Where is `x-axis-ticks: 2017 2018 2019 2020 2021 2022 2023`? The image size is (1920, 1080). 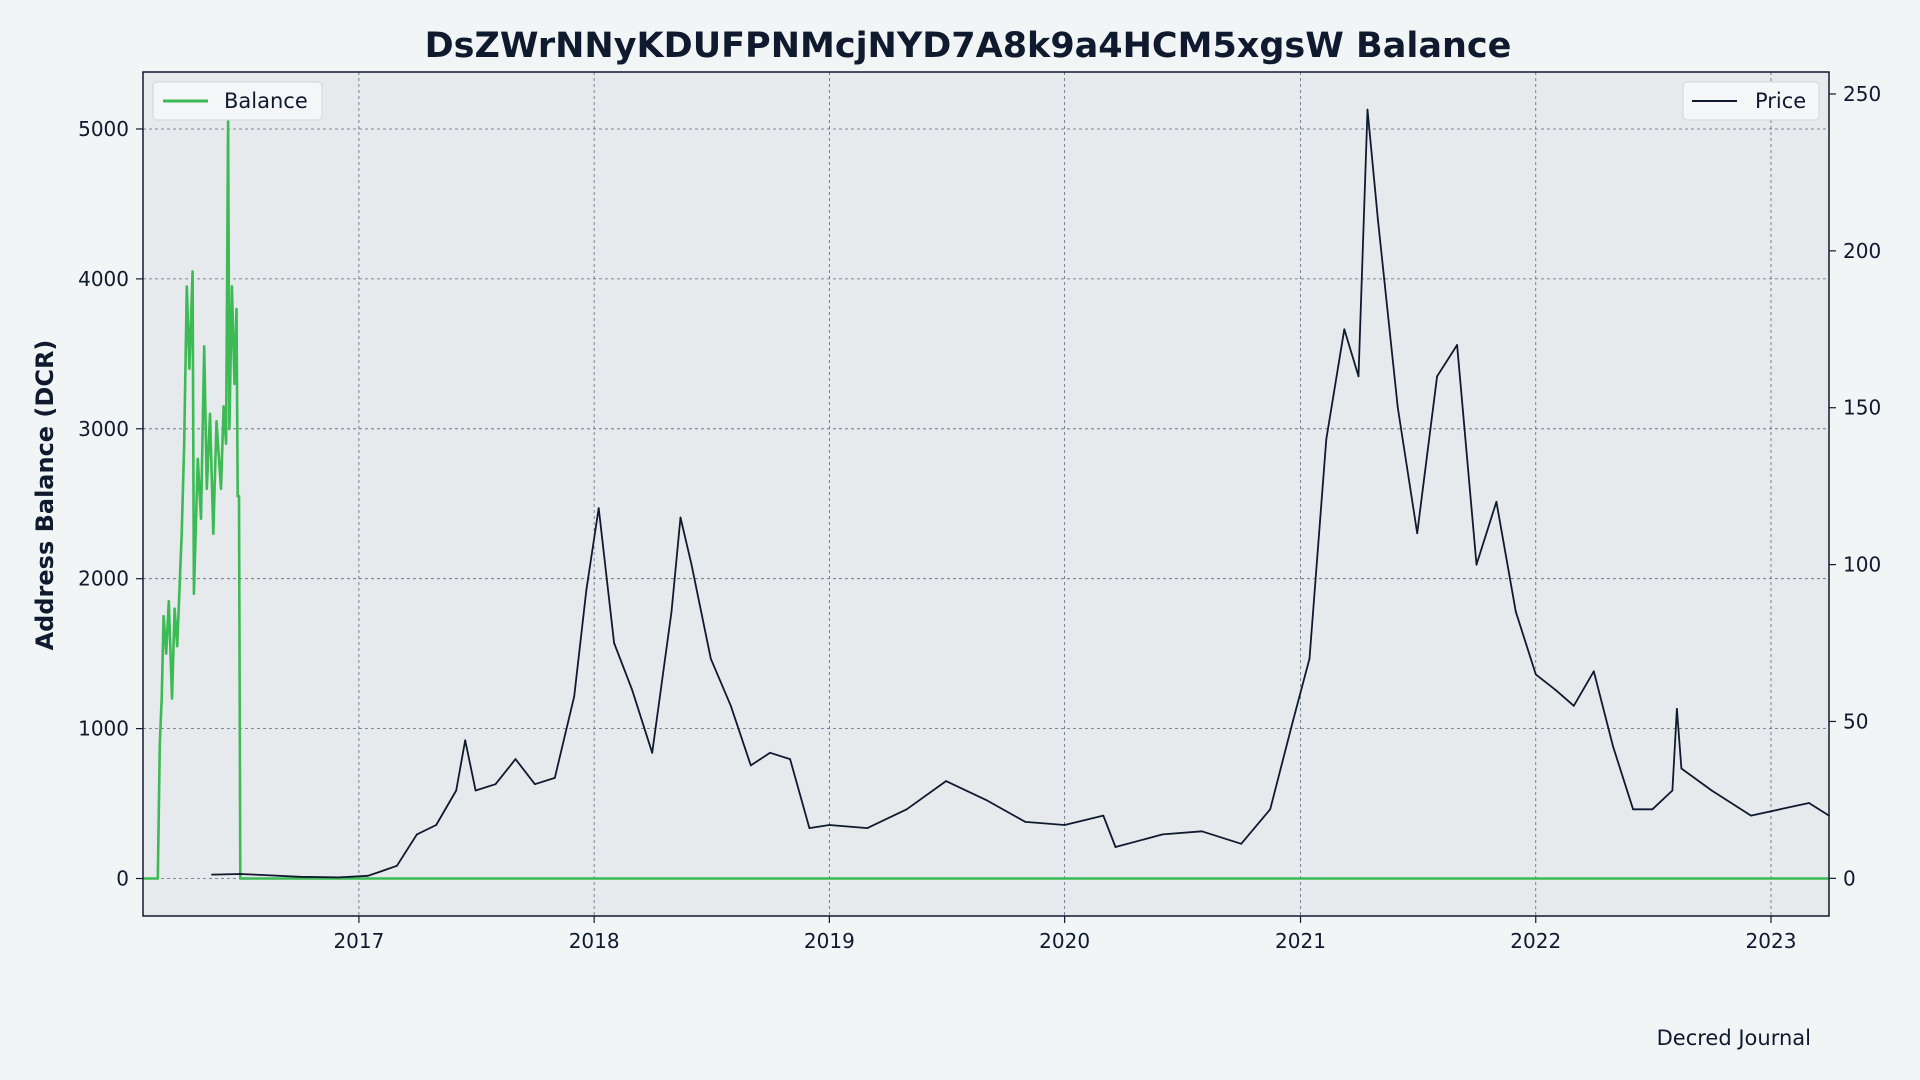 x-axis-ticks: 2017 2018 2019 2020 2021 2022 2023 is located at coordinates (1064, 934).